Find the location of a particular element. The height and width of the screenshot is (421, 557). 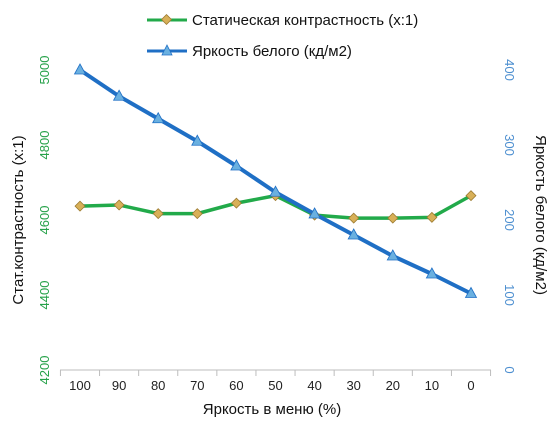

right-y-axis-title: Яркость белого (кд/м2) is located at coordinates (540, 215).